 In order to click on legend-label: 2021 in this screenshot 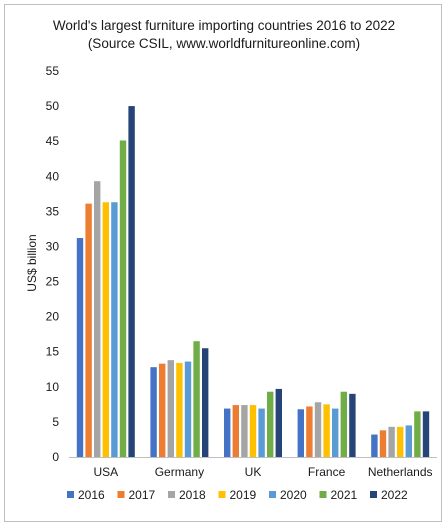, I will do `click(344, 495)`.